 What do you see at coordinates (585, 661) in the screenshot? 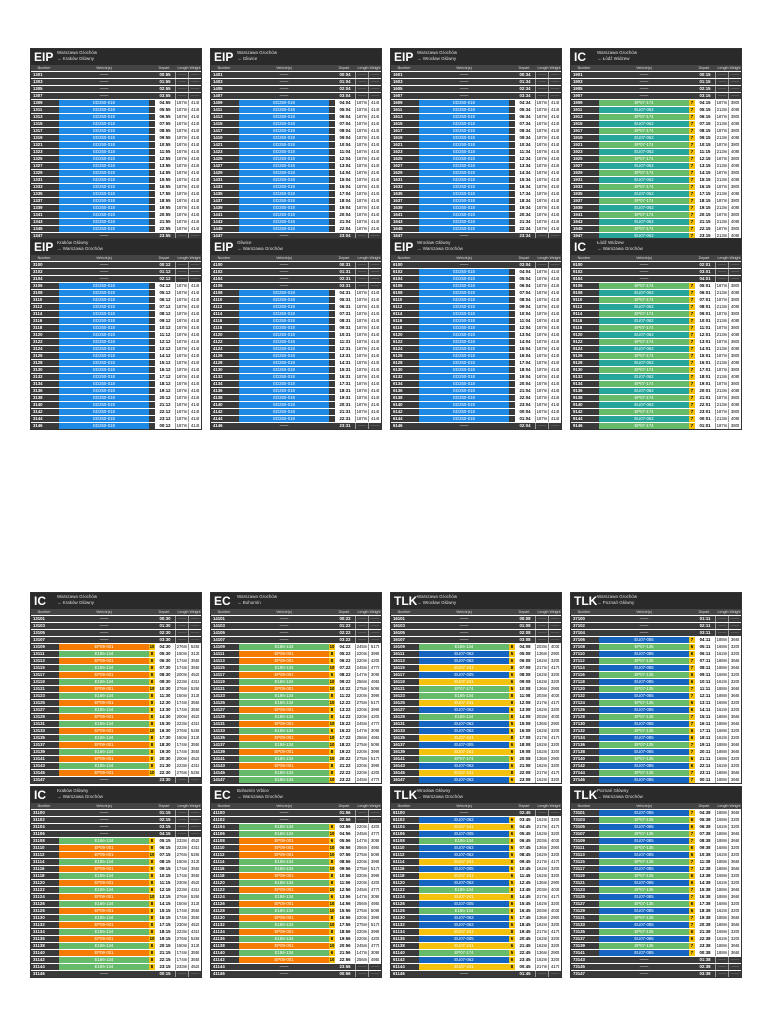
I see `train-number: 37112` at bounding box center [585, 661].